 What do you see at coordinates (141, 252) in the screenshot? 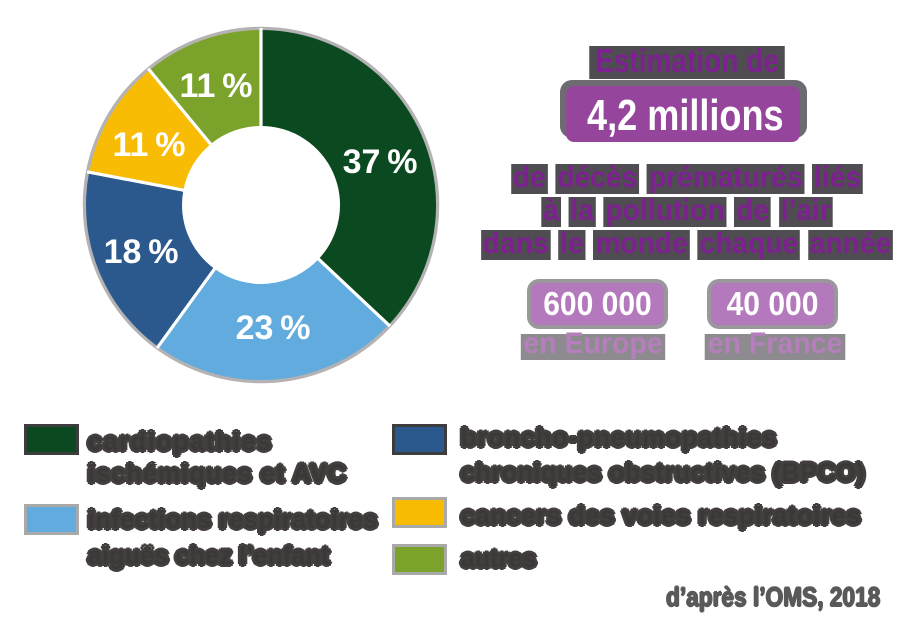
I see `svg-text: 18 %` at bounding box center [141, 252].